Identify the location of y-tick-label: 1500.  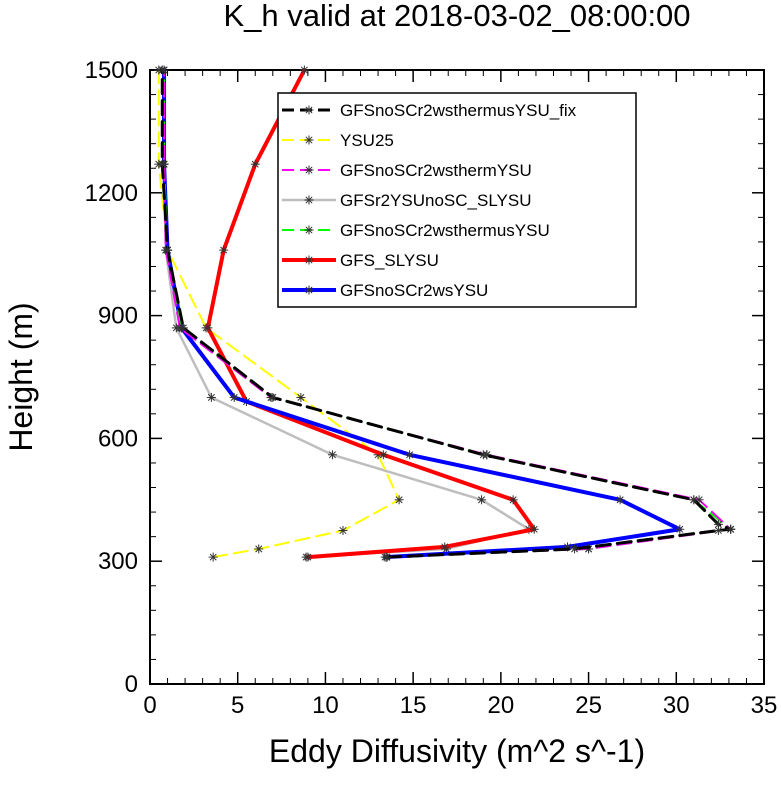
(111, 70).